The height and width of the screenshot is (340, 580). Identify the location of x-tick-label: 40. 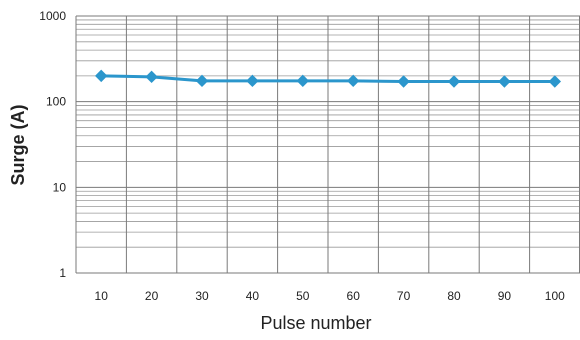
(253, 296).